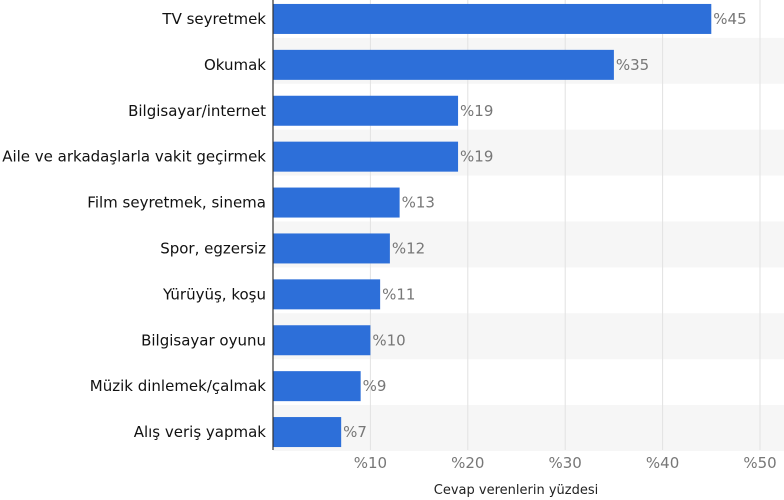  I want to click on category-label: Bilgisayar/internet, so click(197, 111).